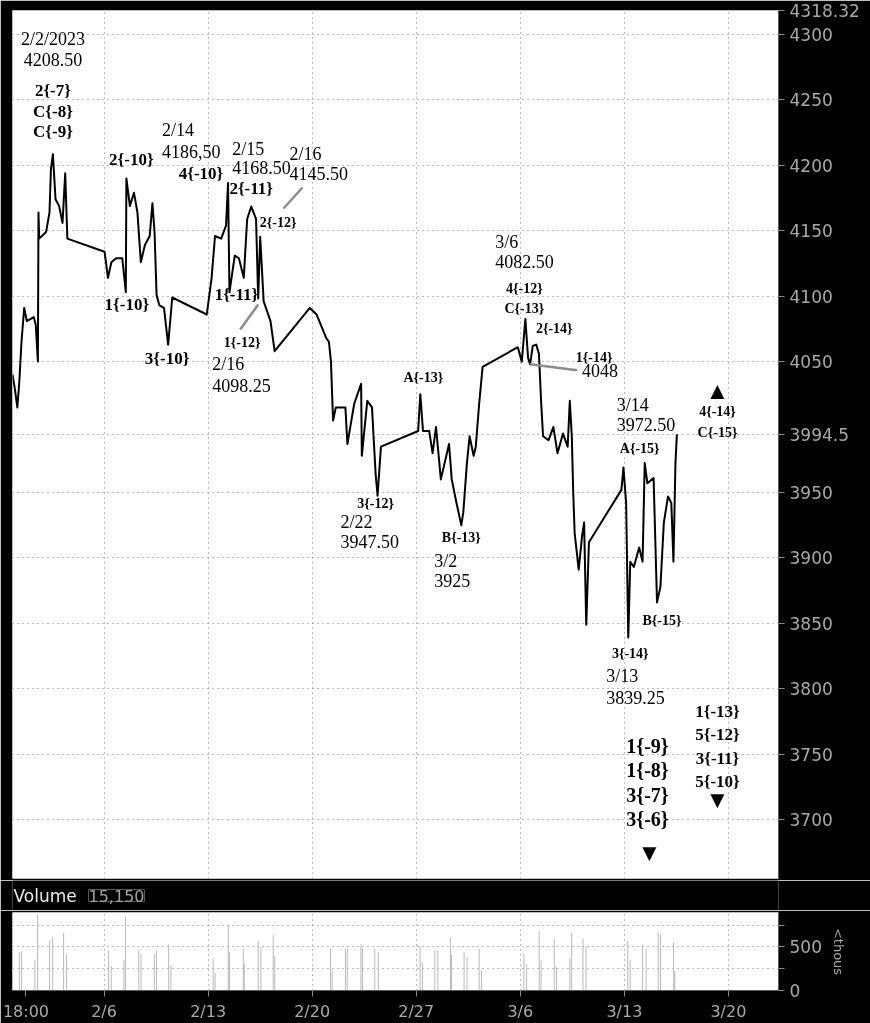 Image resolution: width=870 pixels, height=1023 pixels. I want to click on annotation: 2{-11}, so click(251, 188).